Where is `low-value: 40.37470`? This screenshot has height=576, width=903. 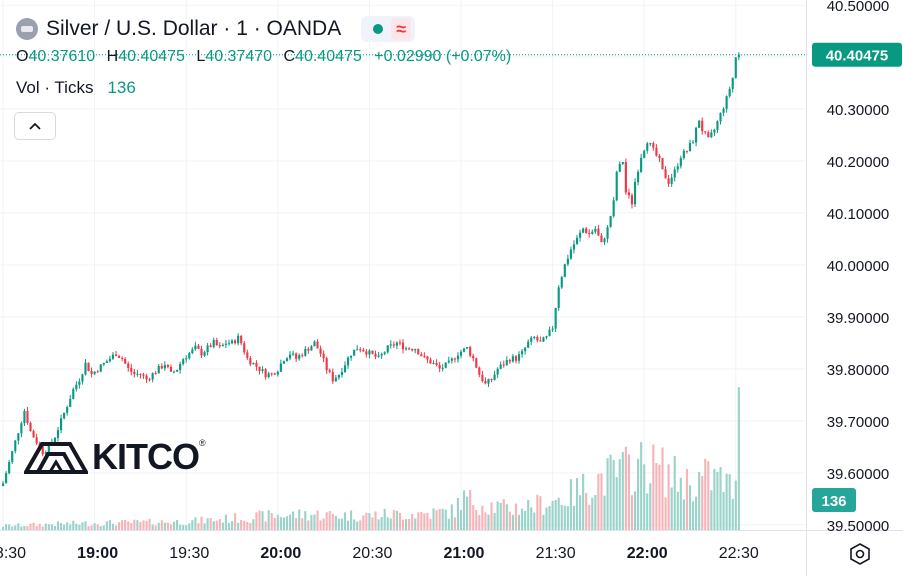
low-value: 40.37470 is located at coordinates (239, 56).